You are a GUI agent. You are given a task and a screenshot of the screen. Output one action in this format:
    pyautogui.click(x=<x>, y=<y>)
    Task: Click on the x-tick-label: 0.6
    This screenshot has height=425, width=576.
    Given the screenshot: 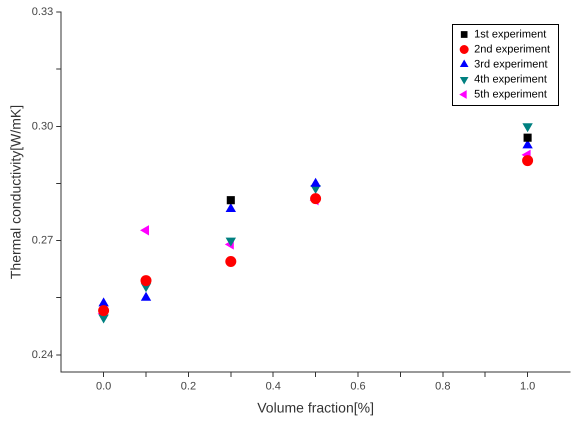 What is the action you would take?
    pyautogui.click(x=358, y=386)
    